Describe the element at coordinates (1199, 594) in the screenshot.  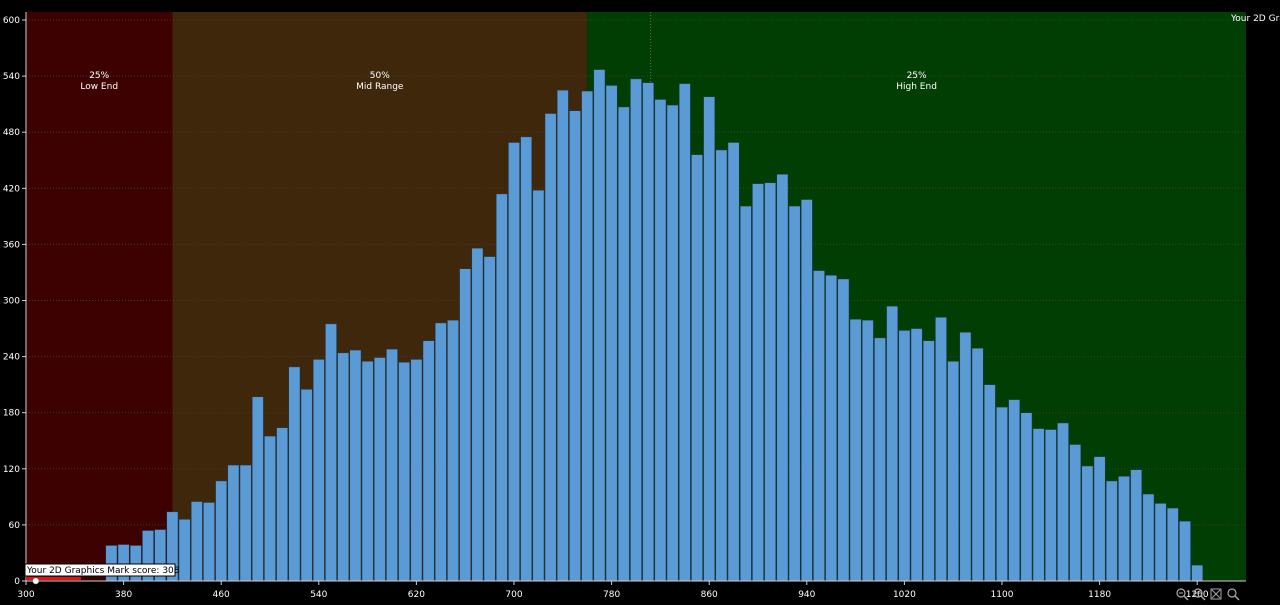
I see `zoom-in-icon` at that location.